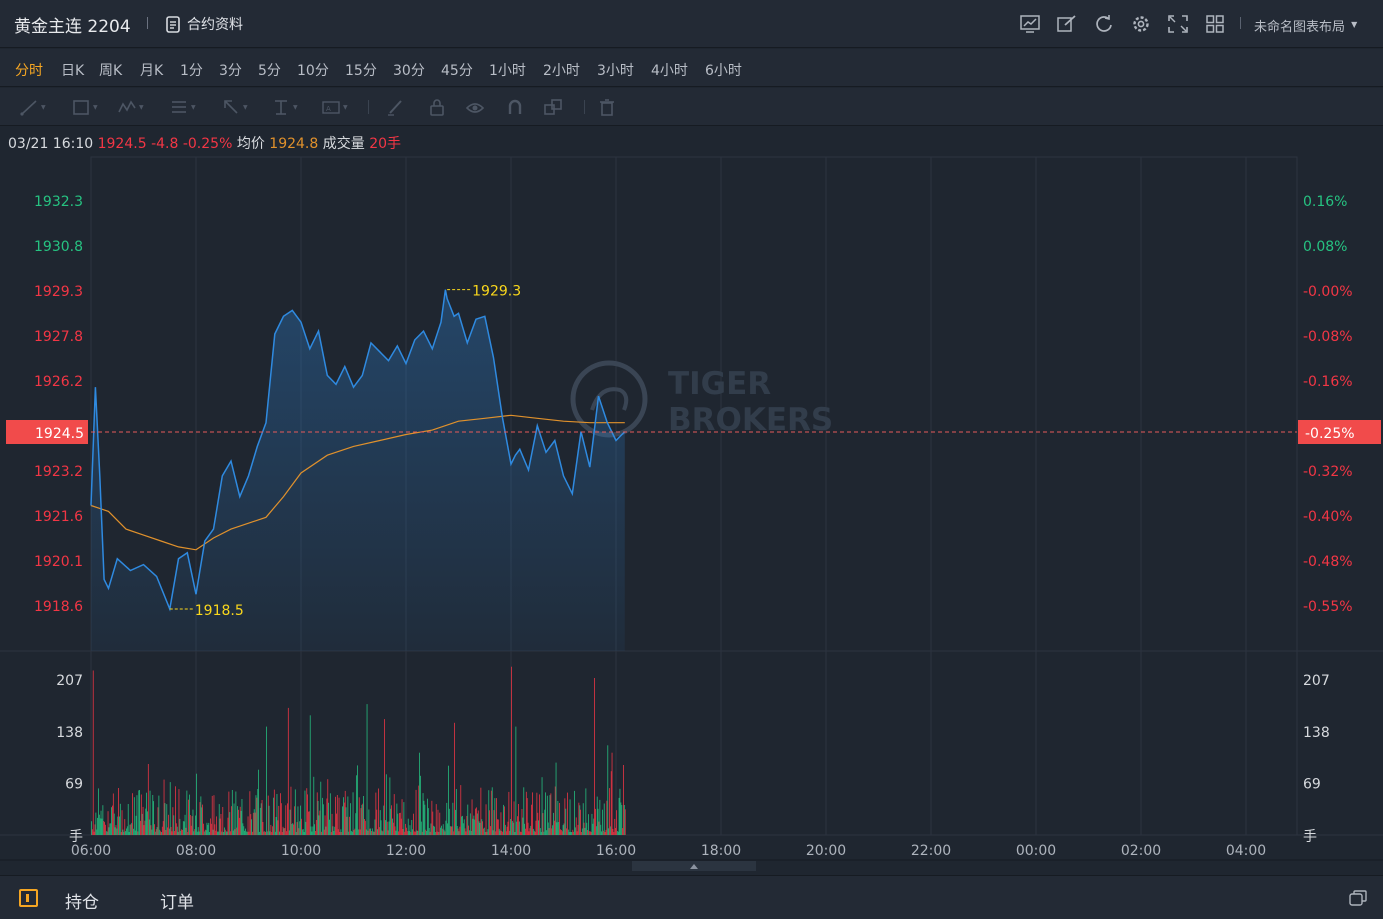 The width and height of the screenshot is (1383, 919). I want to click on trash-icon, so click(607, 107).